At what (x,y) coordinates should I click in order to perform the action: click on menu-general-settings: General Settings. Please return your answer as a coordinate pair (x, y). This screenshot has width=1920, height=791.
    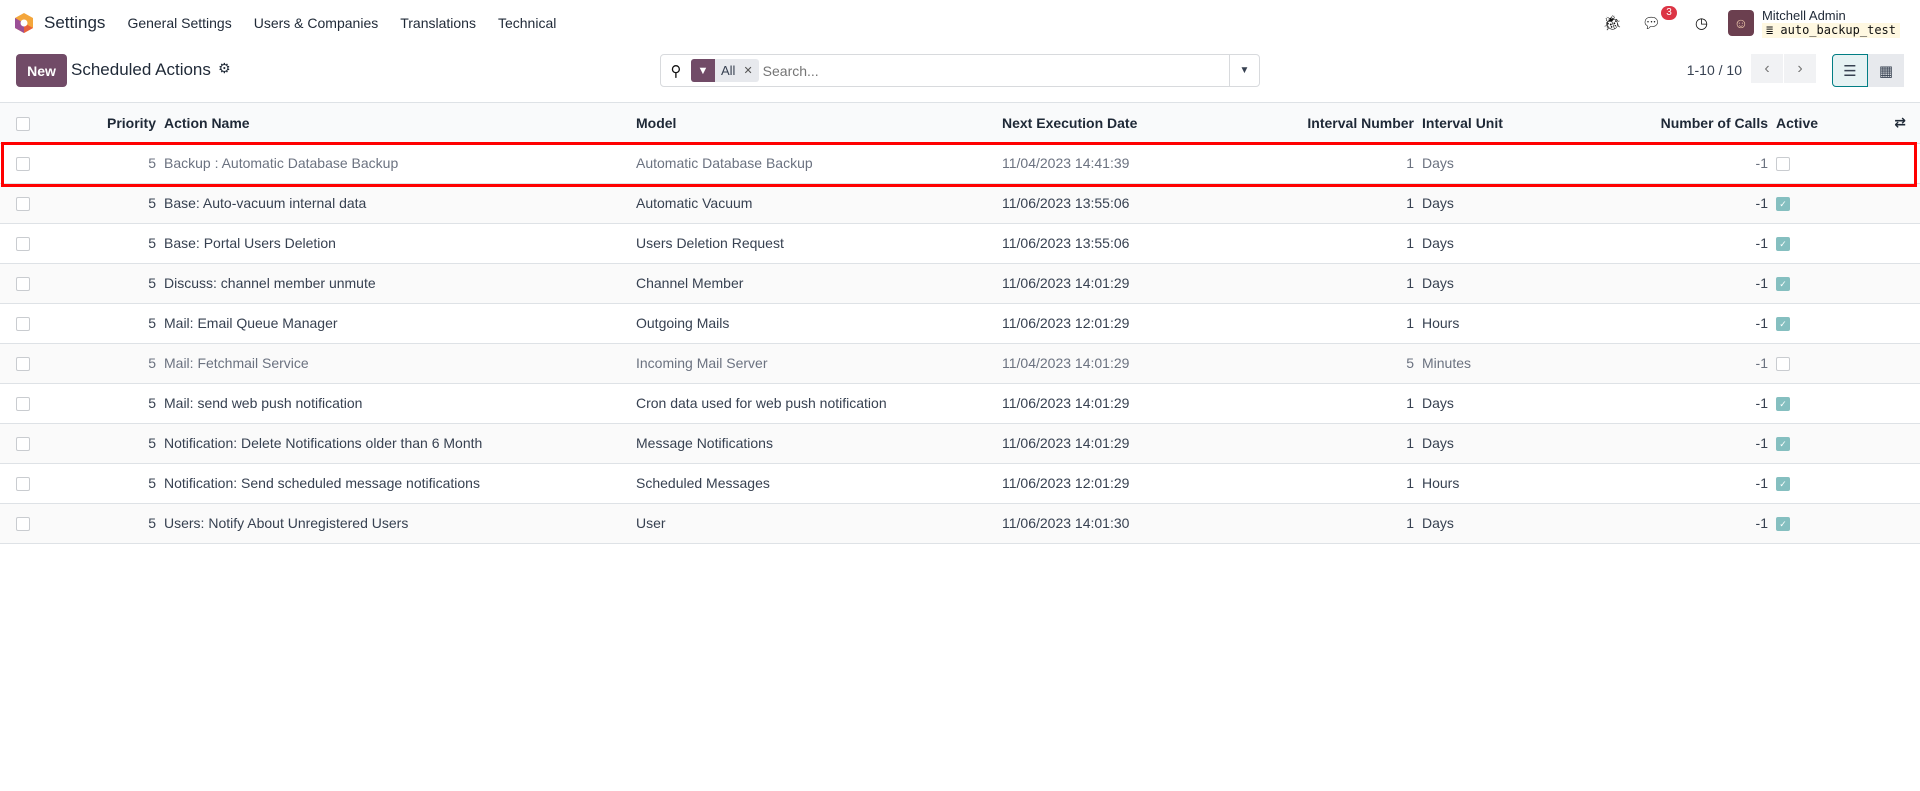
    Looking at the image, I should click on (179, 23).